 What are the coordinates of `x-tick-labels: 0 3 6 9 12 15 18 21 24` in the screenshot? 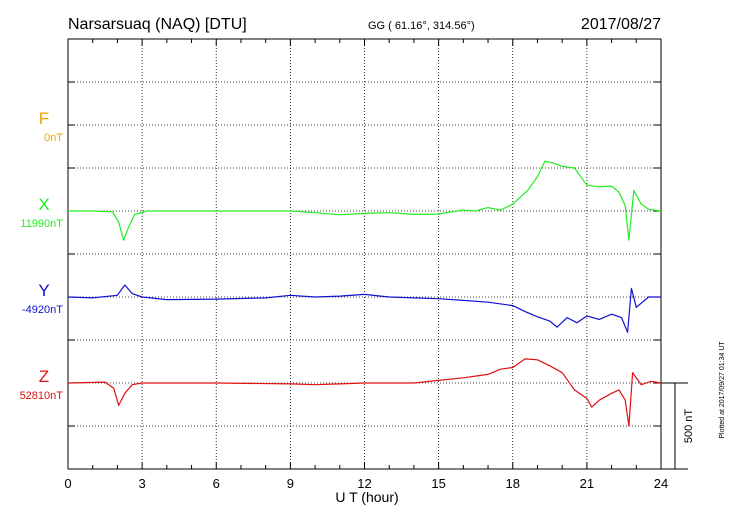 It's located at (366, 483).